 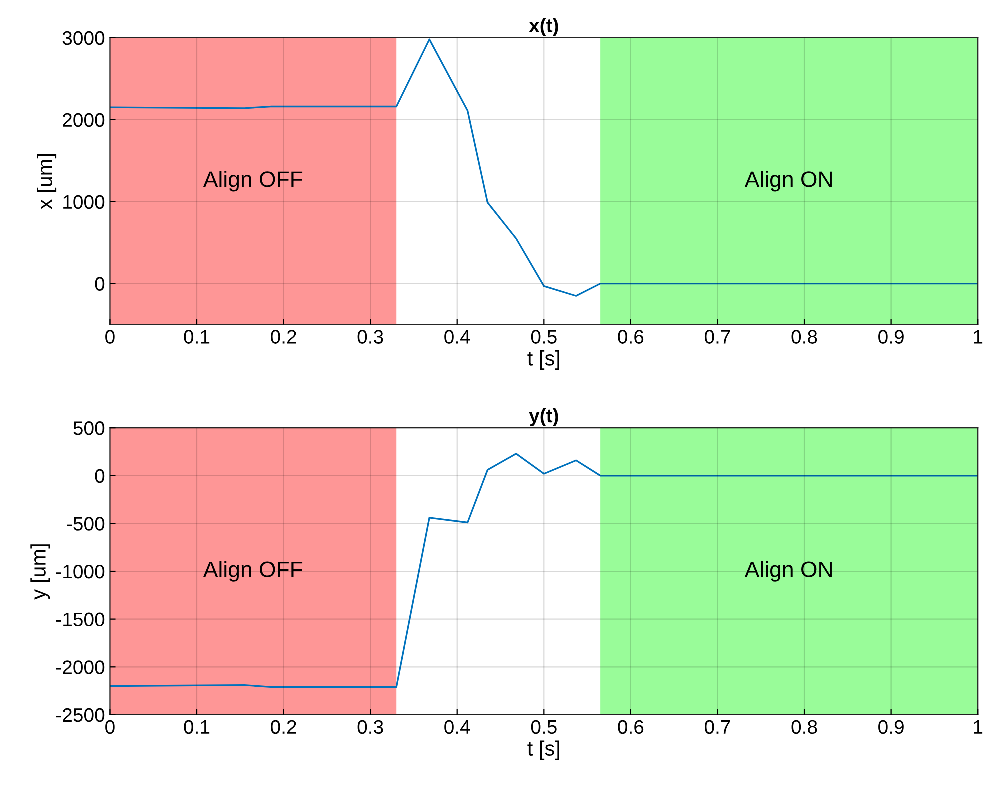 I want to click on chart-title: x(t), so click(x=543, y=27).